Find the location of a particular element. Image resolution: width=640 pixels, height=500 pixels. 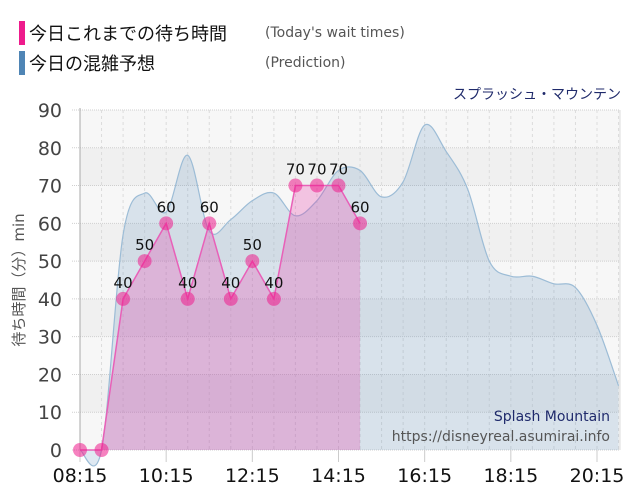

svg-text: 40 is located at coordinates (50, 300).